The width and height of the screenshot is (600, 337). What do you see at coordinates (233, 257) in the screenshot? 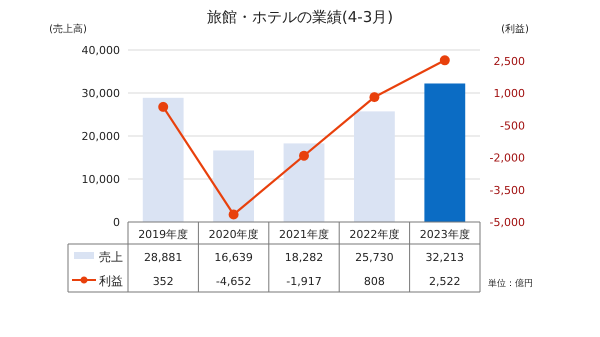
I see `data-label: 16,639` at bounding box center [233, 257].